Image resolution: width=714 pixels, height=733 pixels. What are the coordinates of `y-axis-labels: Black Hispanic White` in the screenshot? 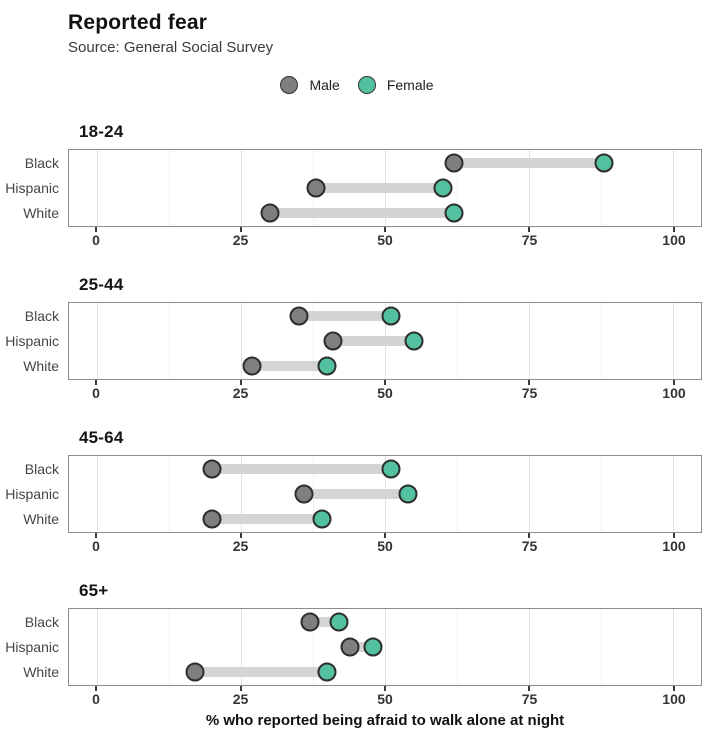 It's located at (34, 647).